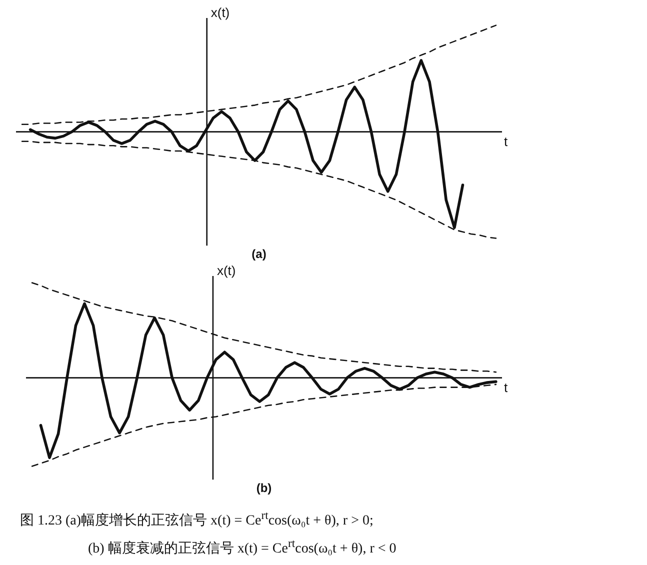 The width and height of the screenshot is (647, 565). Describe the element at coordinates (197, 519) in the screenshot. I see `caption: 图 1.23 (a)幅度增长的正弦信号 x(t) = Ce$^{rt}$cos(ω₀t + θ), r > 0;` at that location.